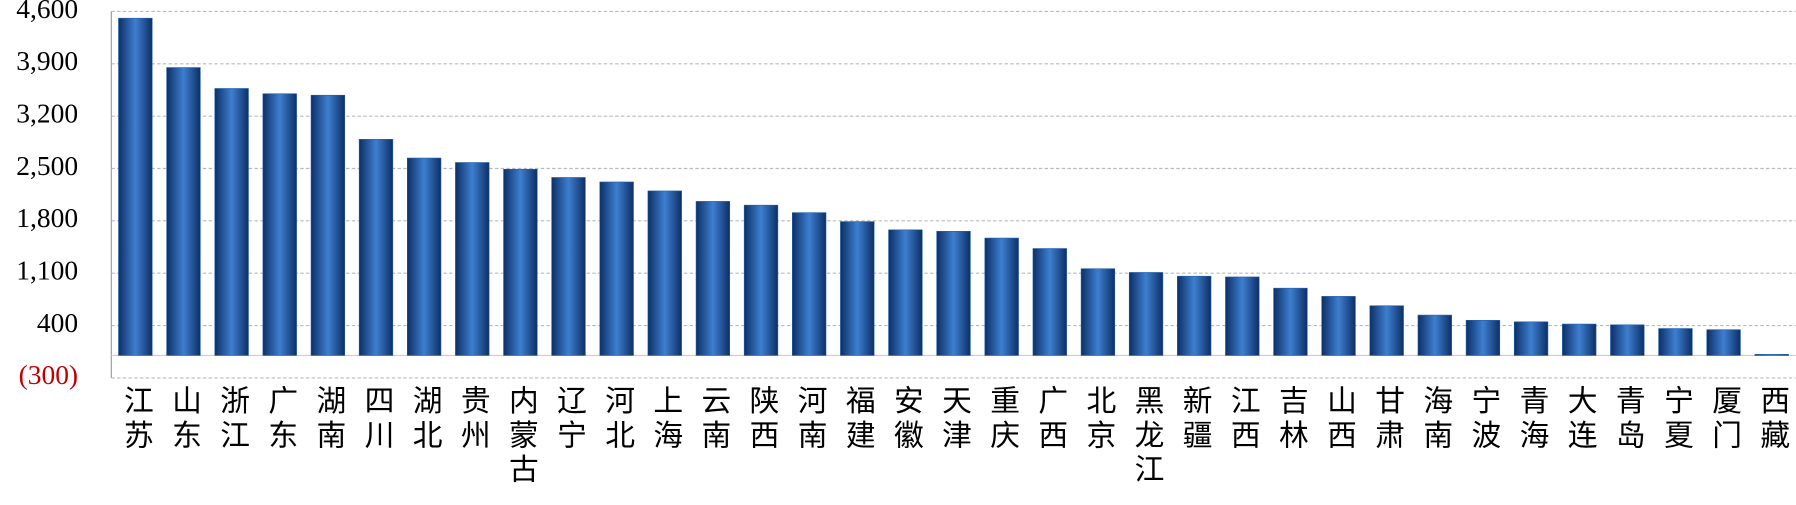  Describe the element at coordinates (906, 419) in the screenshot. I see `x-tick-label: 安徽` at that location.